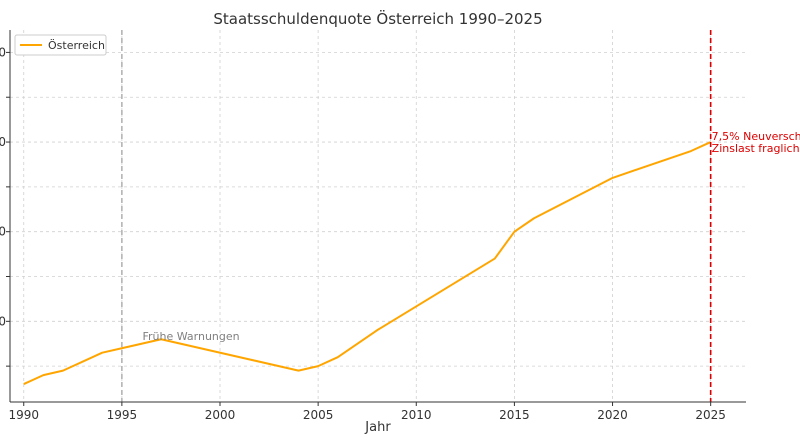 Image resolution: width=800 pixels, height=445 pixels. I want to click on y-axis-ticks: 0 0 0 0, so click(5, 206).